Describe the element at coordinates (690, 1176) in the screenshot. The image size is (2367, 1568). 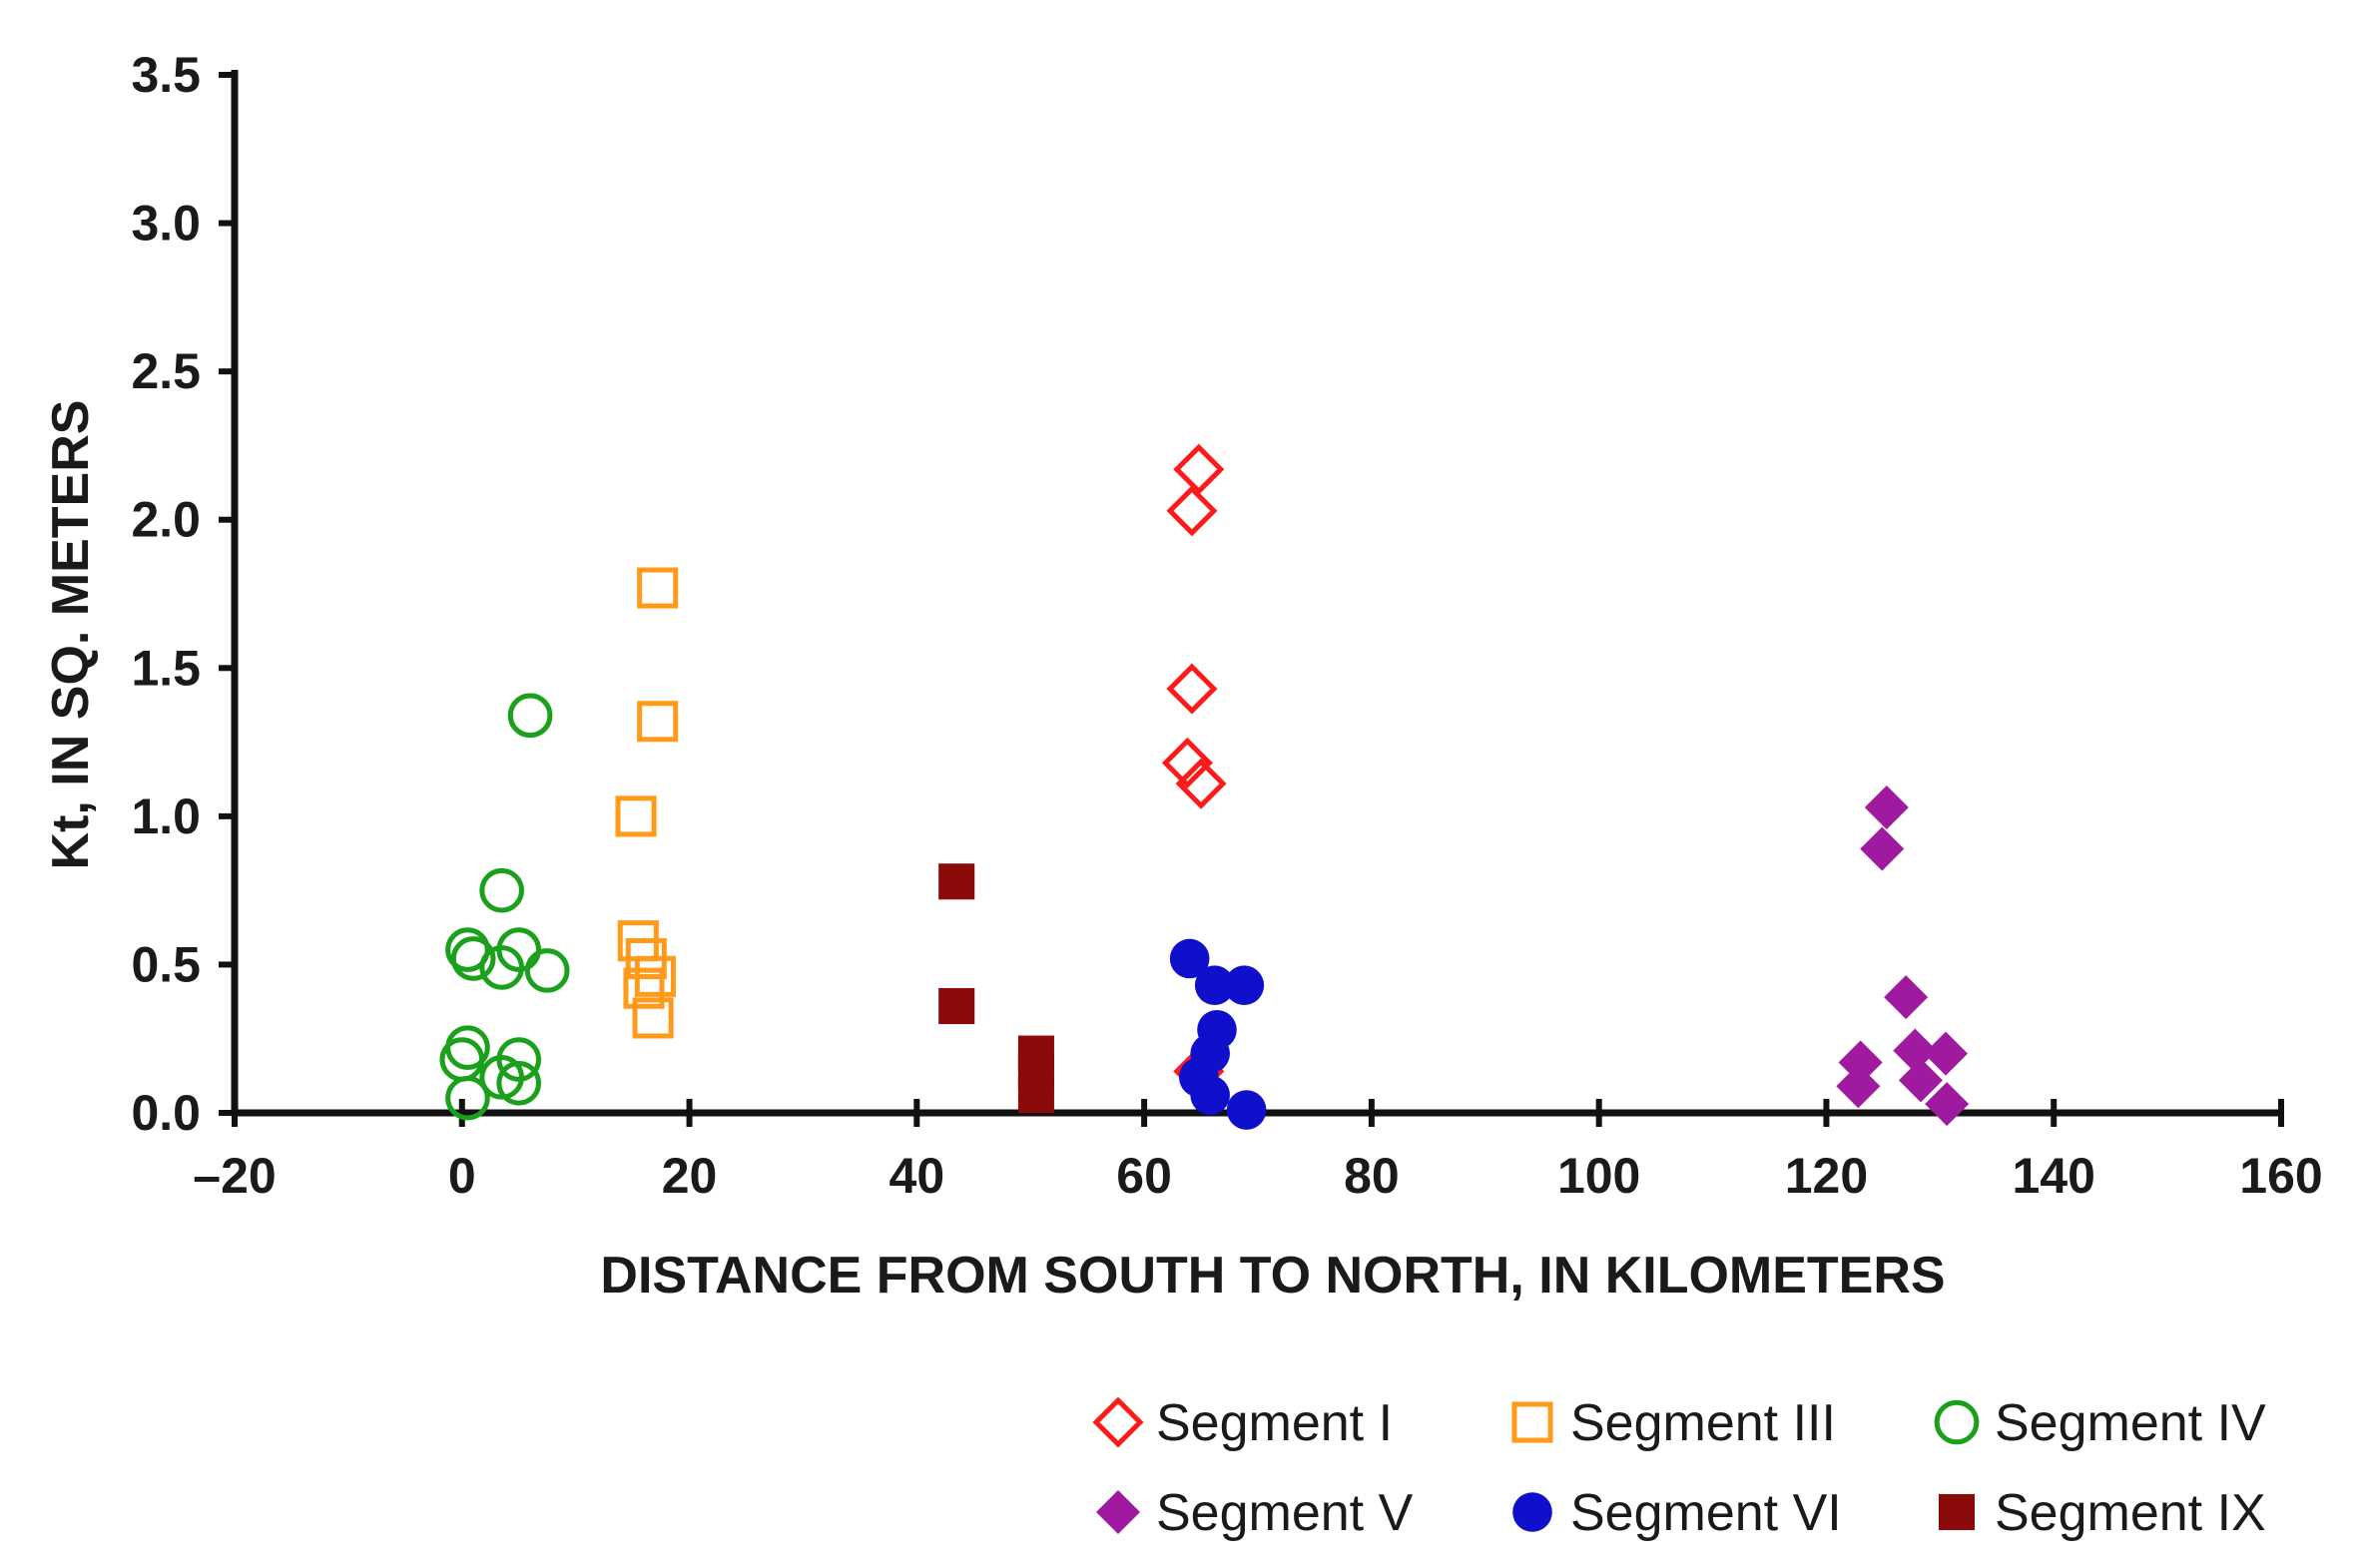
I see `x-tick-label: 20` at that location.